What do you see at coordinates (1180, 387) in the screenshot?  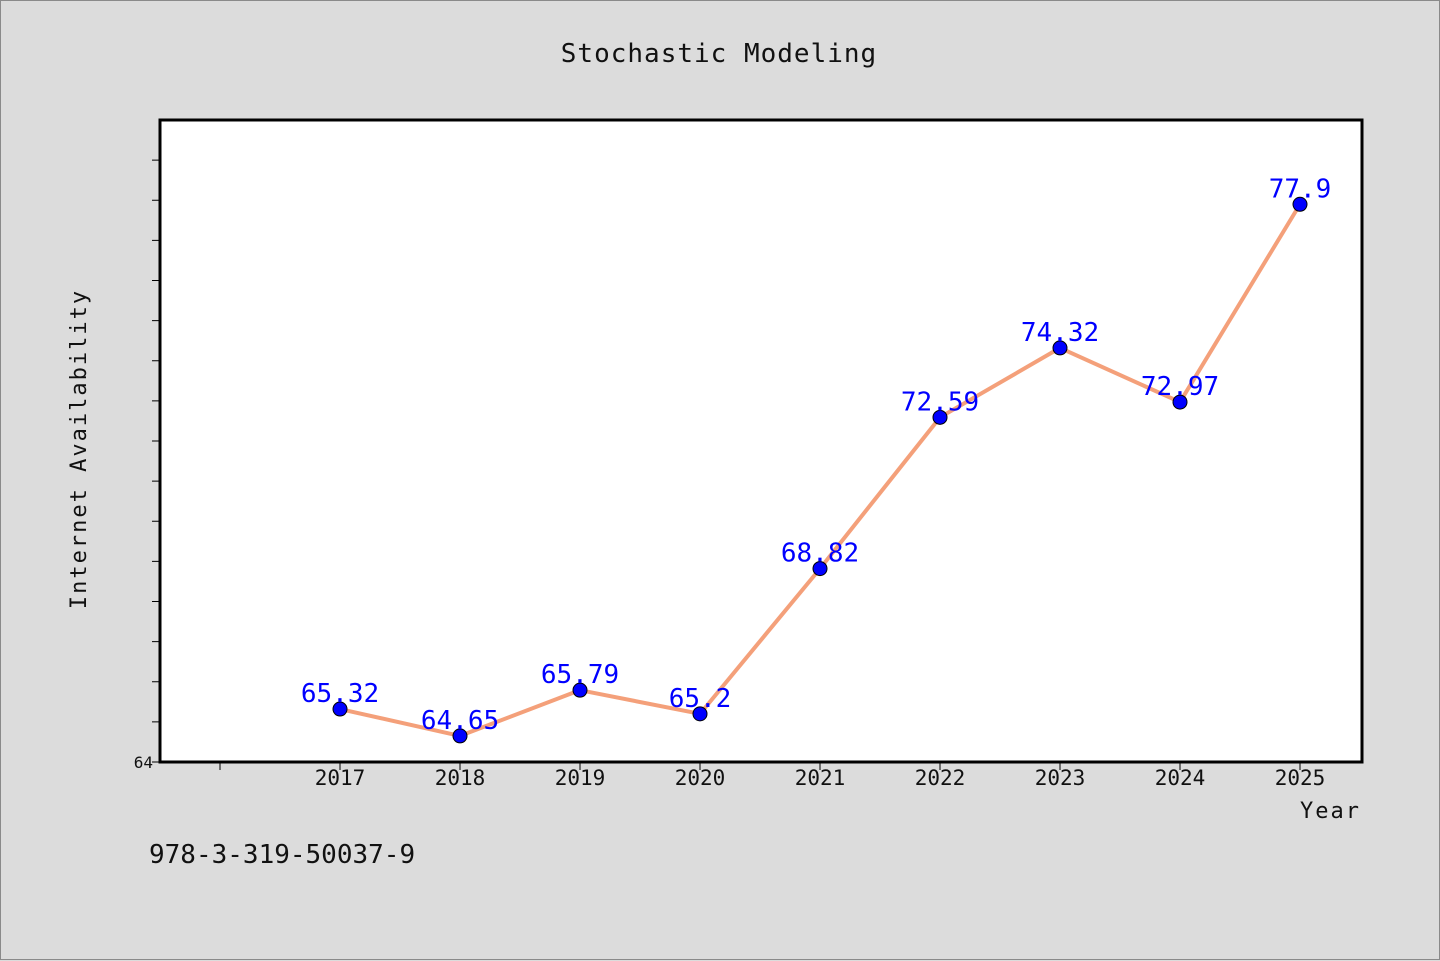 I see `data-label: 72.97` at bounding box center [1180, 387].